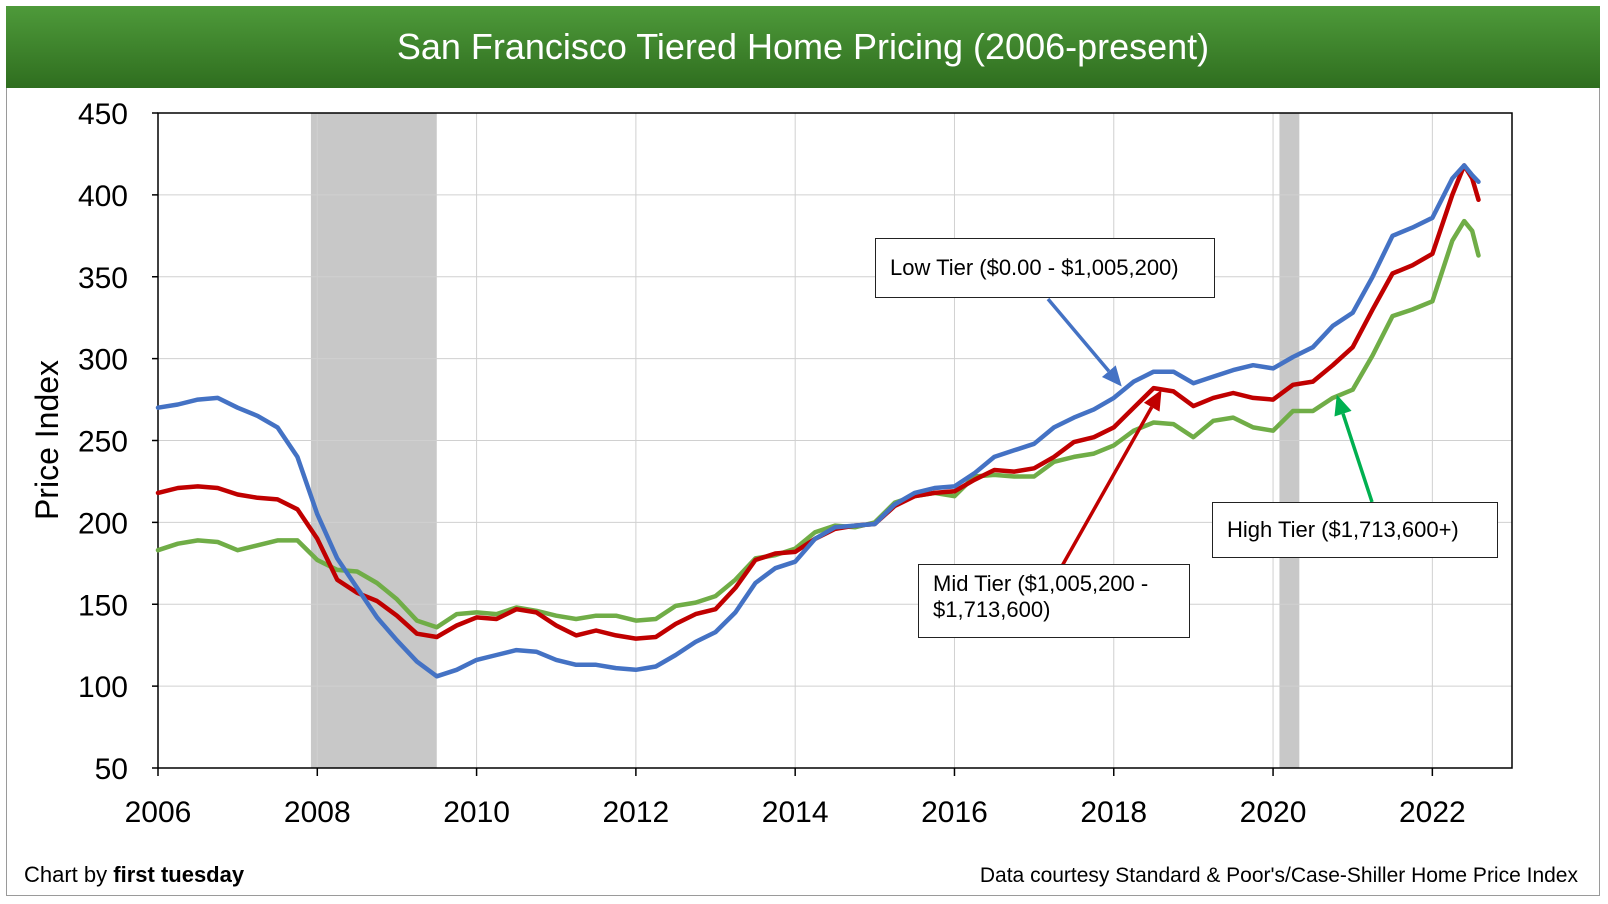 This screenshot has height=904, width=1608. What do you see at coordinates (317, 812) in the screenshot?
I see `x-tick-label-2008: 2008` at bounding box center [317, 812].